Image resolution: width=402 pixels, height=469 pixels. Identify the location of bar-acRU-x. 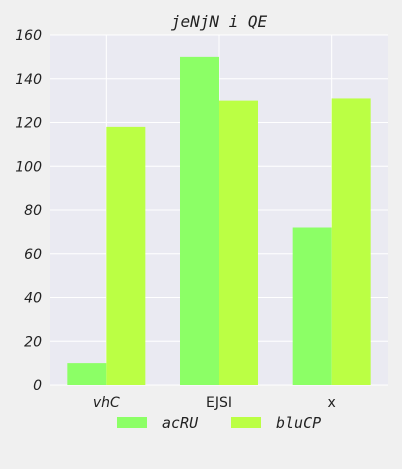
(312, 306).